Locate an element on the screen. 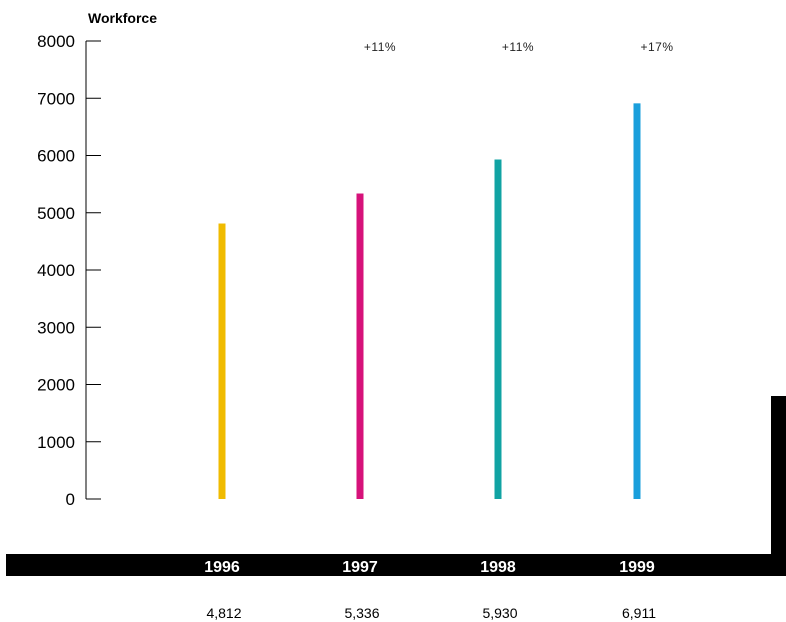 The height and width of the screenshot is (622, 786). category-label-1997: 1997 is located at coordinates (360, 567).